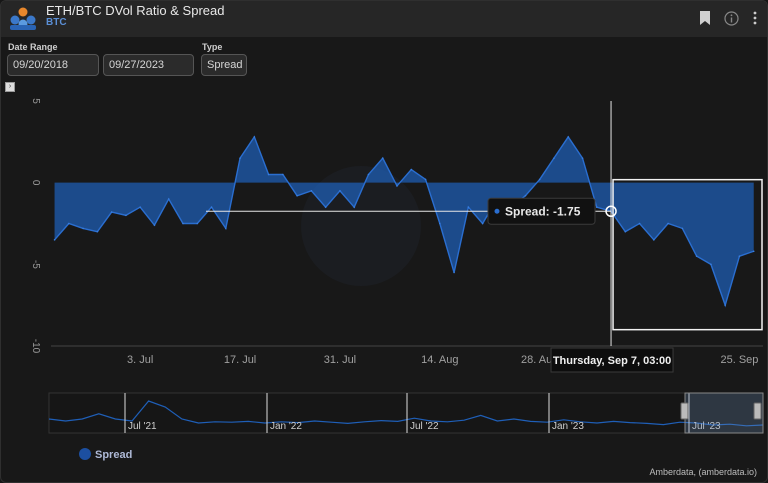 The height and width of the screenshot is (483, 768). What do you see at coordinates (35, 101) in the screenshot?
I see `y-tick-label: 5` at bounding box center [35, 101].